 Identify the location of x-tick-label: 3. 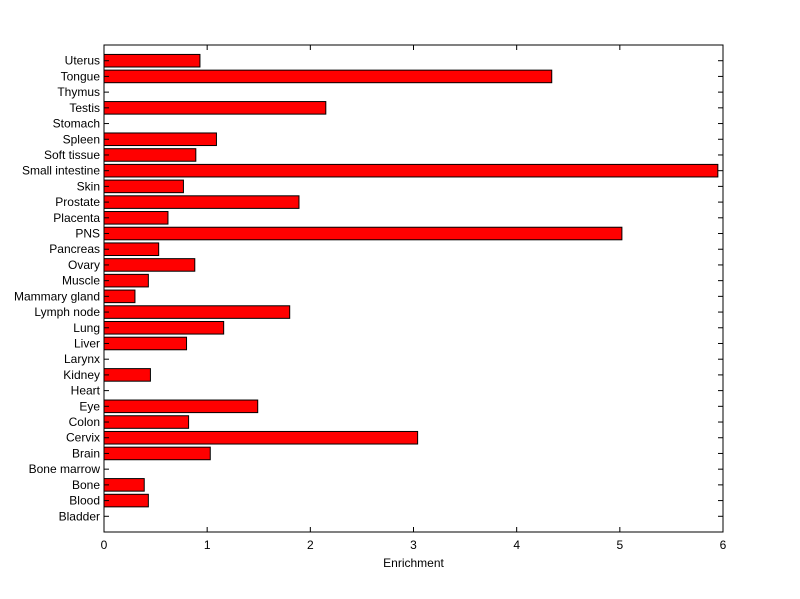
(413, 545).